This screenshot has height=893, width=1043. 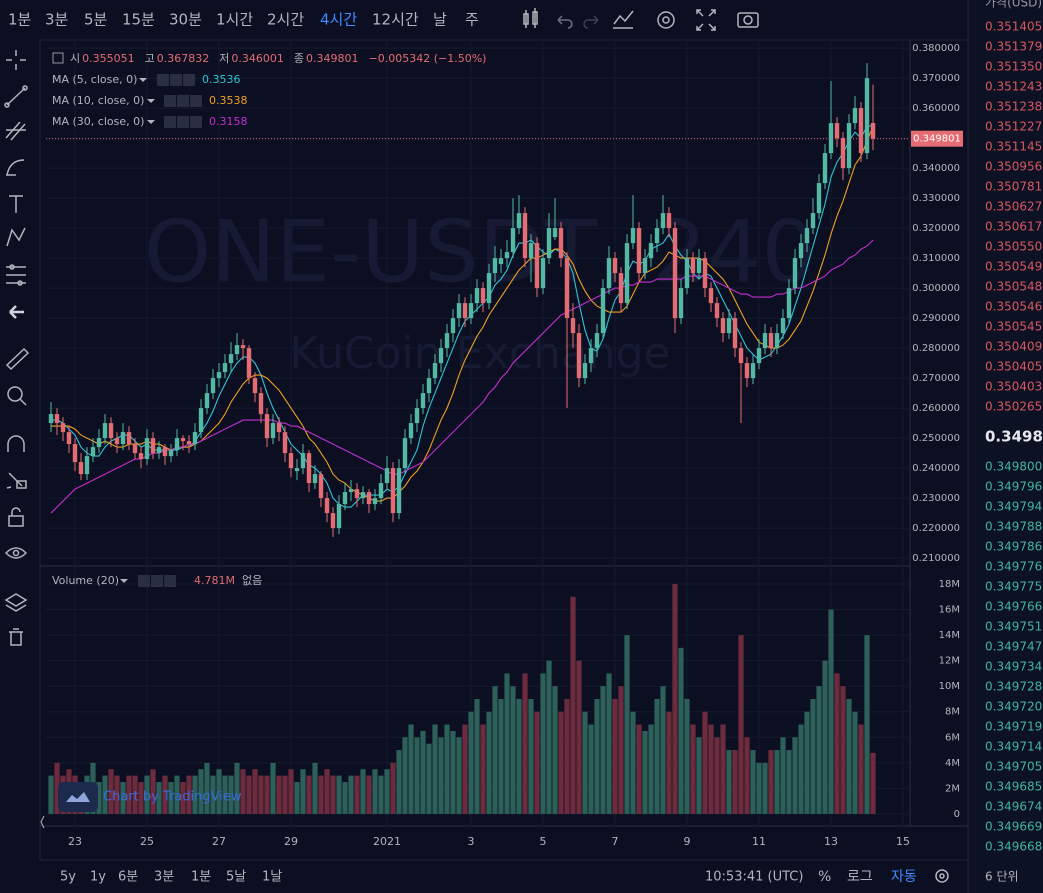 I want to click on ohlc-value: 0.355051, so click(x=108, y=58).